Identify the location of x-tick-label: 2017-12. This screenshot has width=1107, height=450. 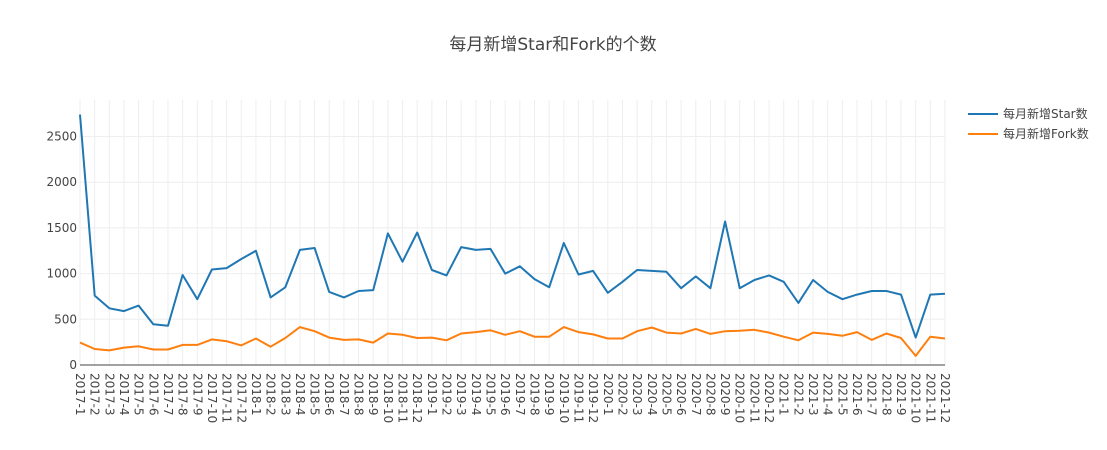
(241, 398).